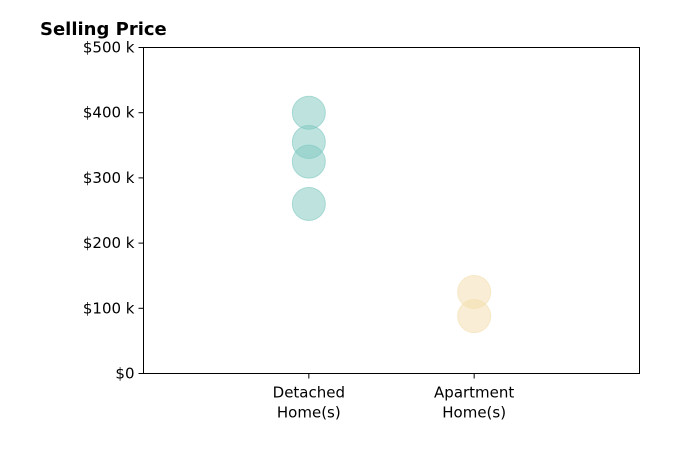 Image resolution: width=679 pixels, height=462 pixels. I want to click on x-axis: Detached Home(s) Apartment Home(s), so click(393, 397).